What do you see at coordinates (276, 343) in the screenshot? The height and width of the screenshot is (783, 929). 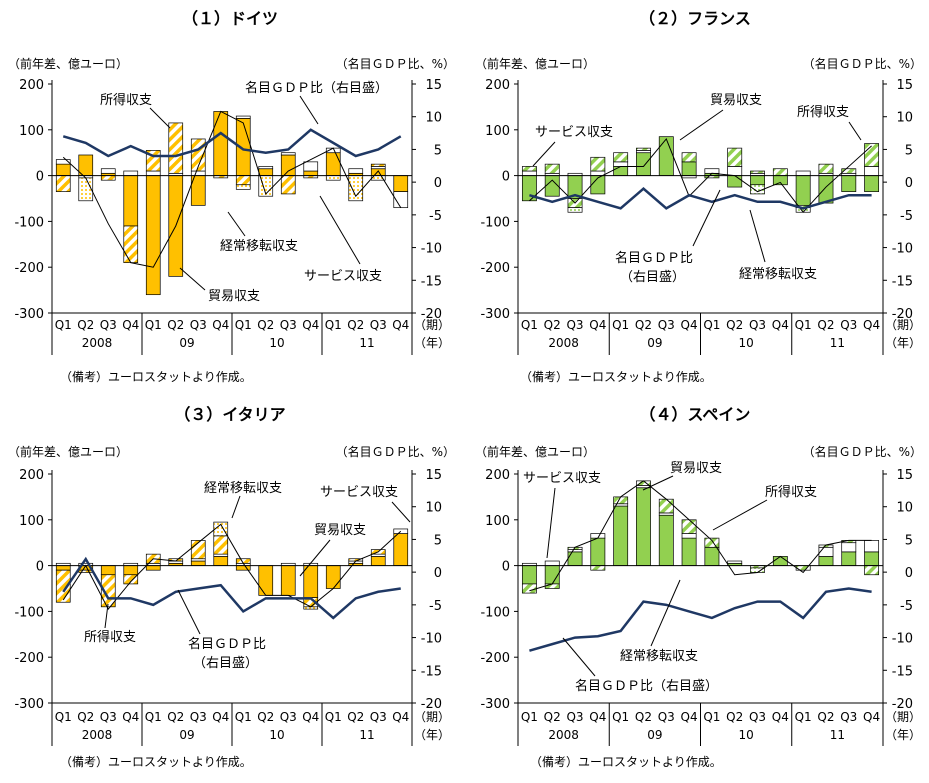 I see `year-tick: 10` at bounding box center [276, 343].